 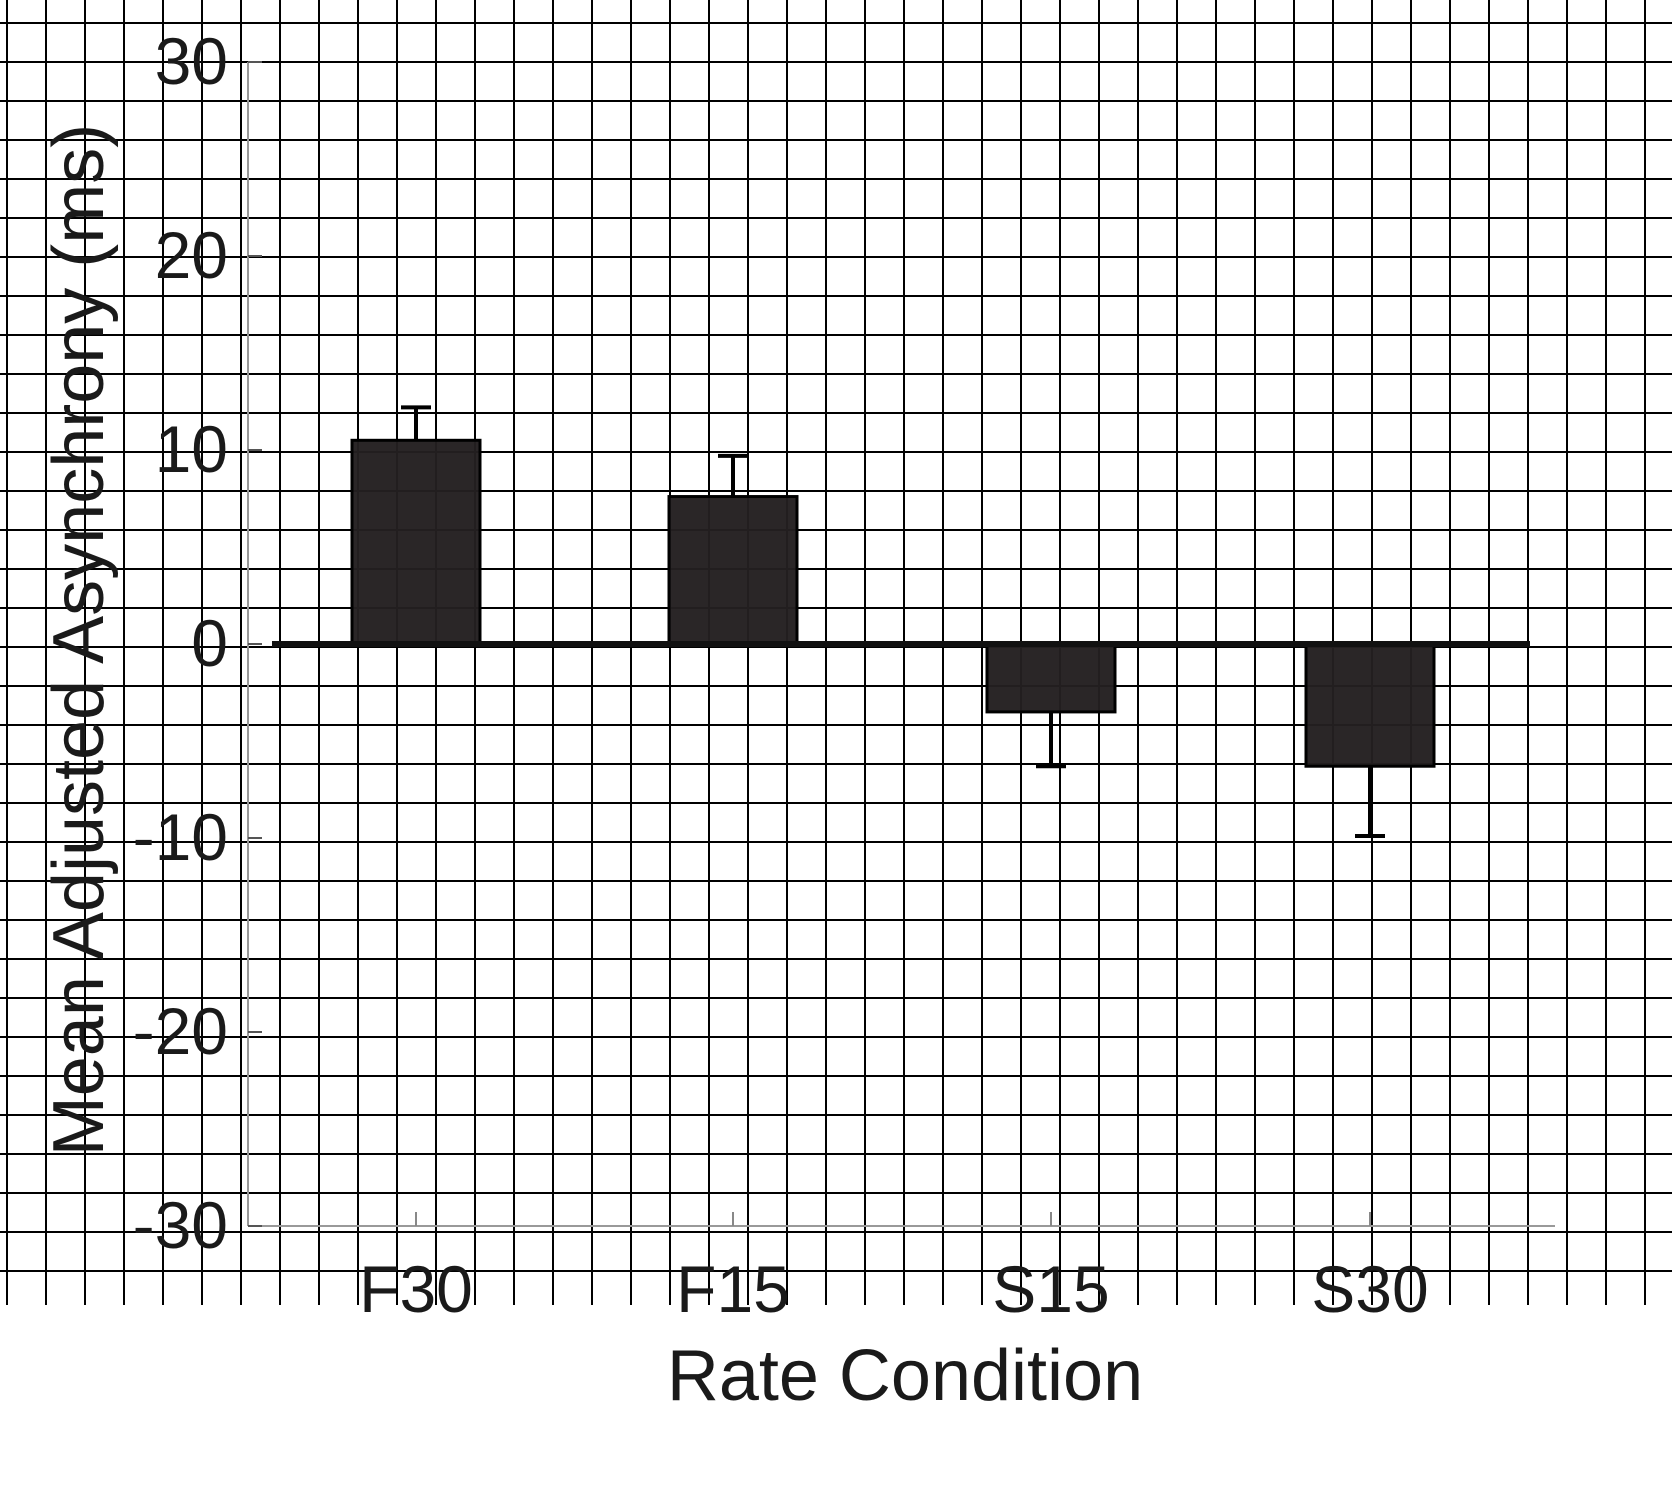 I want to click on y-tick-label: -10, so click(x=180, y=837).